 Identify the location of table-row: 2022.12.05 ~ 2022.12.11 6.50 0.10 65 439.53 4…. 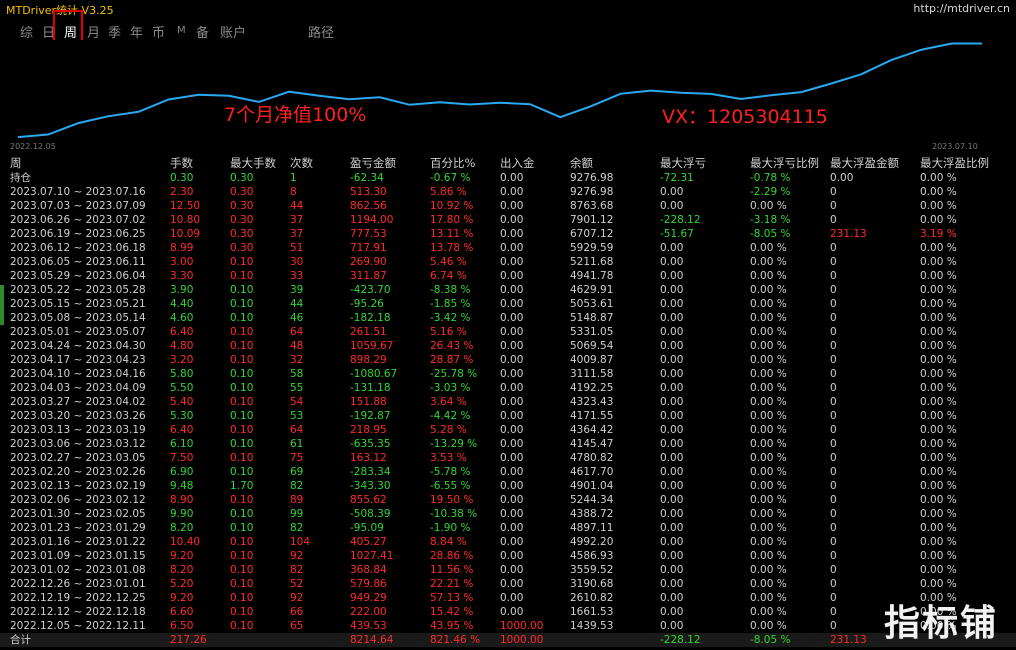
(508, 626).